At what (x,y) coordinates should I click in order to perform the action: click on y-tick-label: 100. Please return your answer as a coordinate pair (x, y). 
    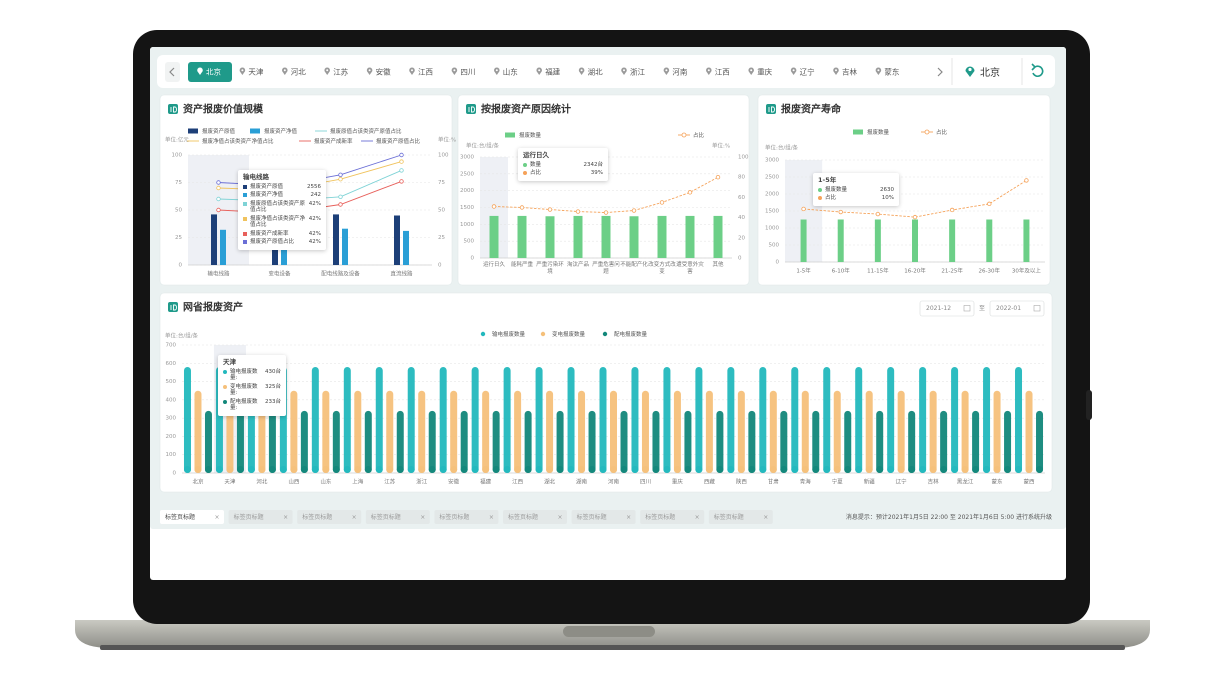
    Looking at the image, I should click on (171, 455).